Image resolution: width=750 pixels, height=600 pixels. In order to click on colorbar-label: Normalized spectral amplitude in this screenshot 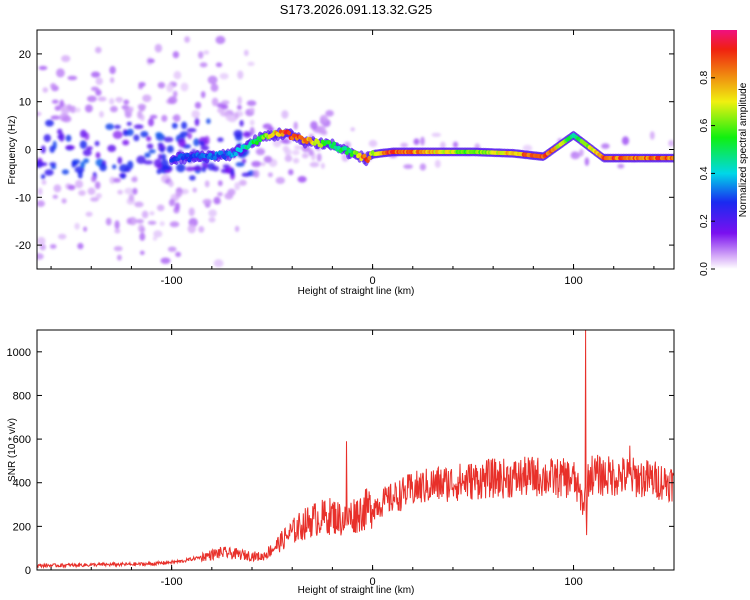, I will do `click(743, 149)`.